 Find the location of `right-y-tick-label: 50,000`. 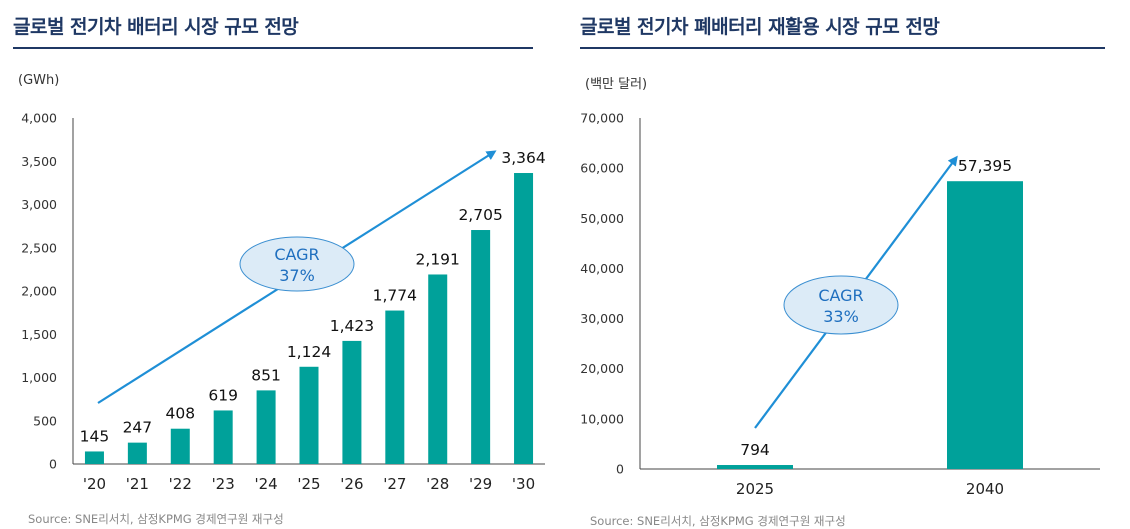

right-y-tick-label: 50,000 is located at coordinates (602, 218).